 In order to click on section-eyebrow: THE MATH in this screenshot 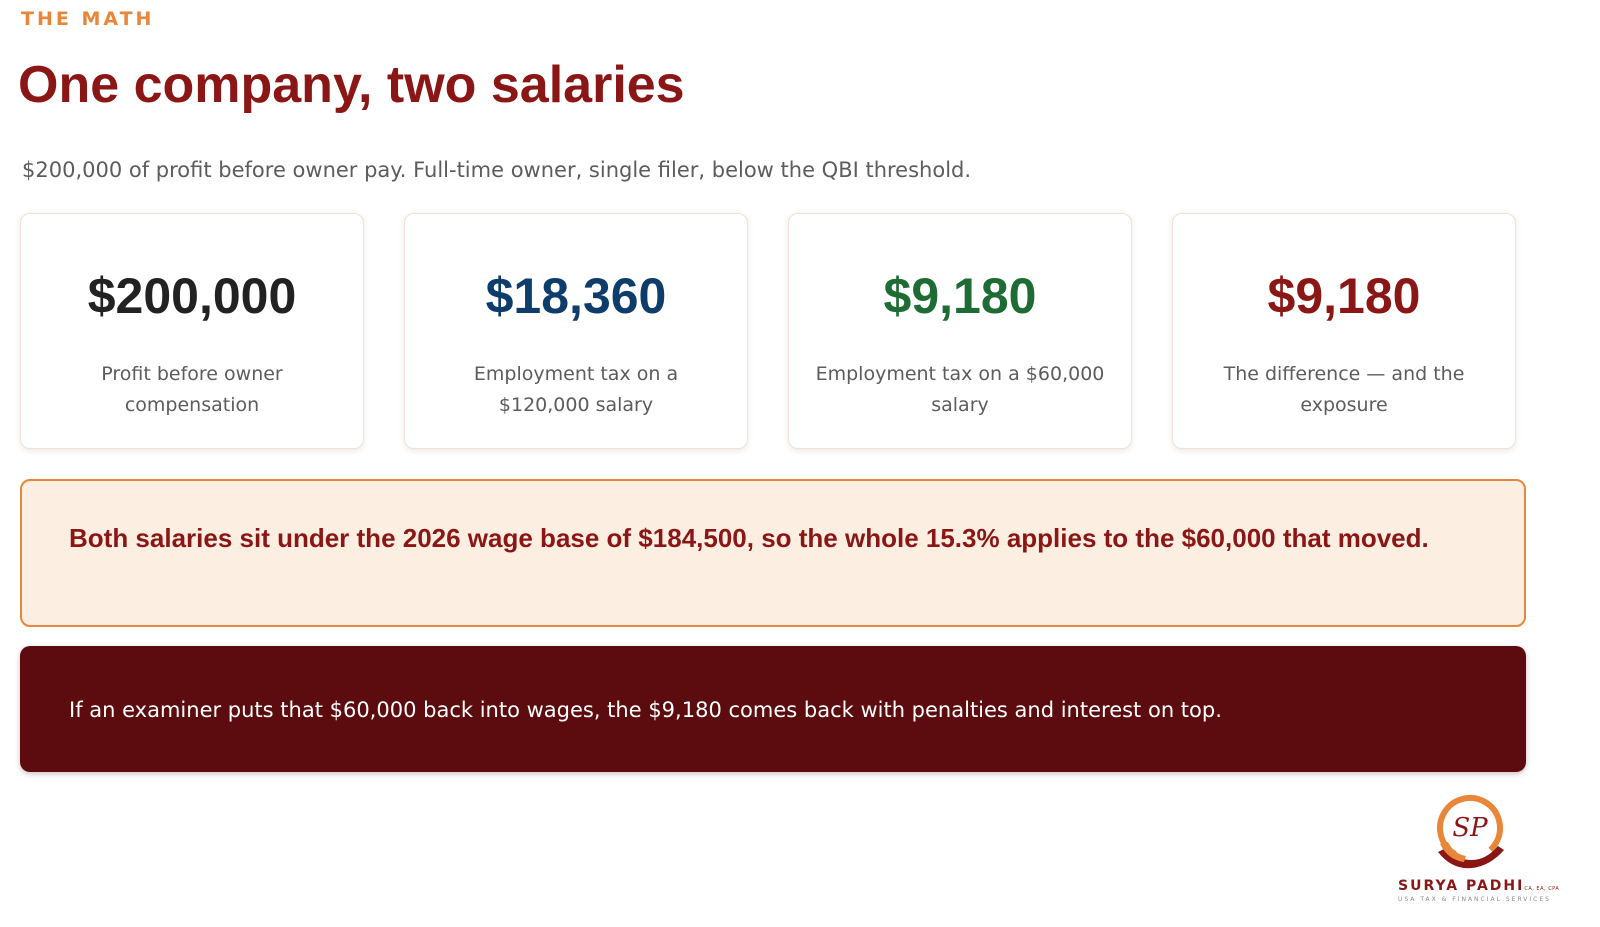, I will do `click(88, 19)`.